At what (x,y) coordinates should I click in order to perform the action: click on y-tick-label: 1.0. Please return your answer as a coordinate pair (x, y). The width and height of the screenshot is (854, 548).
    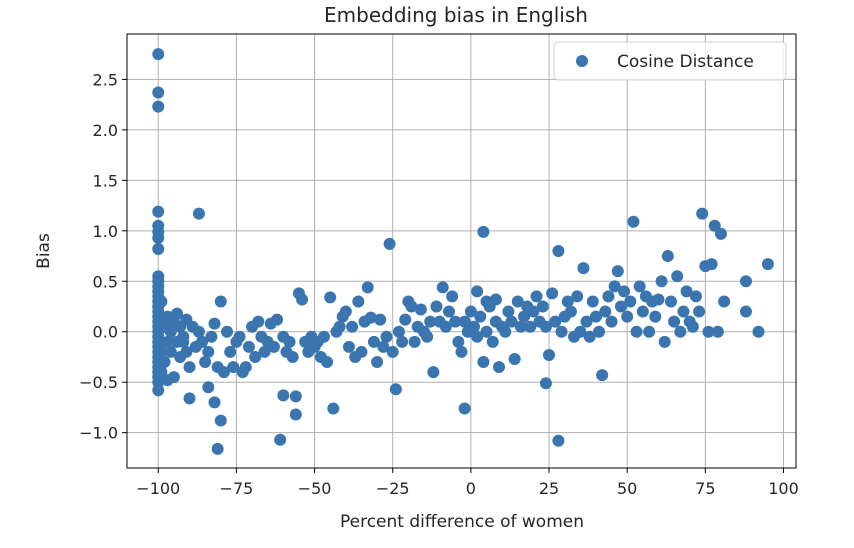
    Looking at the image, I should click on (105, 231).